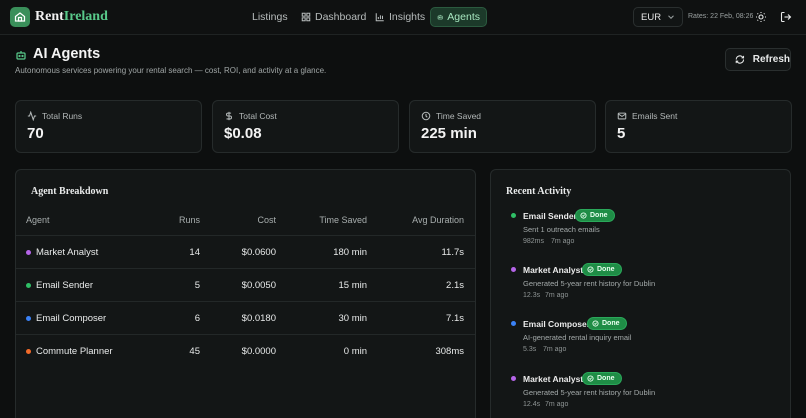  What do you see at coordinates (355, 351) in the screenshot?
I see `agent-time-saved: 0 min` at bounding box center [355, 351].